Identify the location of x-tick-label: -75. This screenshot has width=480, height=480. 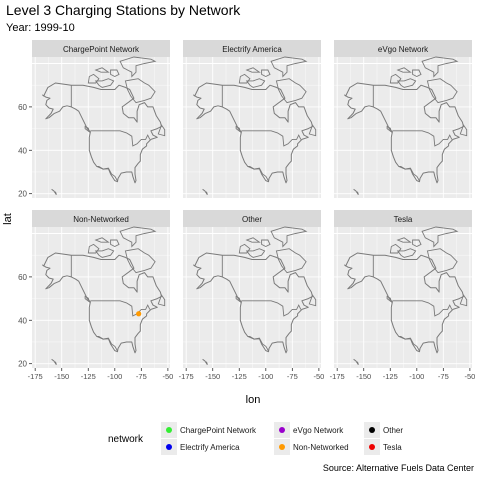
(292, 376).